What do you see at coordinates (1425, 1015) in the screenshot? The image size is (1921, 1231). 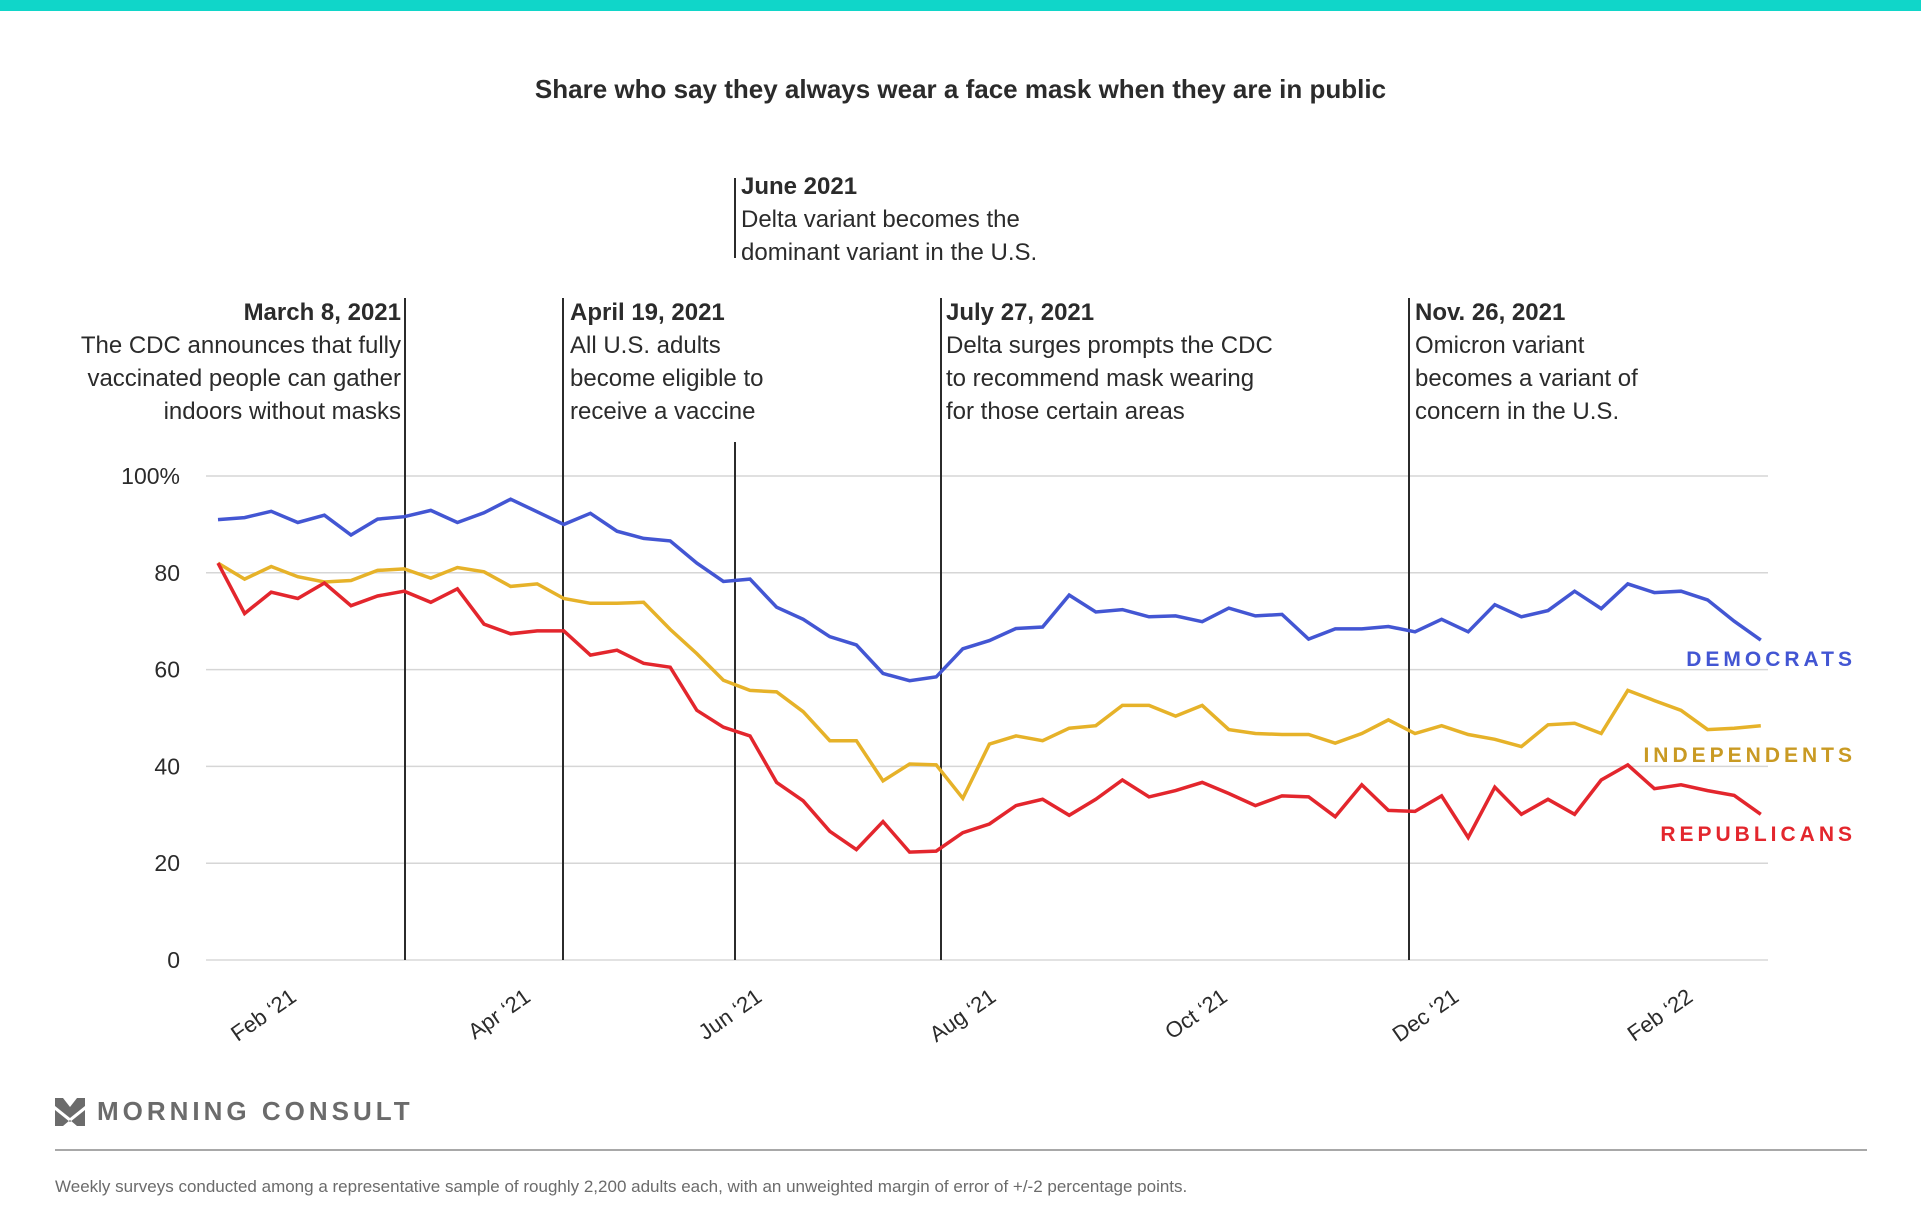 I see `x-tick-label: Dec ‘21` at bounding box center [1425, 1015].